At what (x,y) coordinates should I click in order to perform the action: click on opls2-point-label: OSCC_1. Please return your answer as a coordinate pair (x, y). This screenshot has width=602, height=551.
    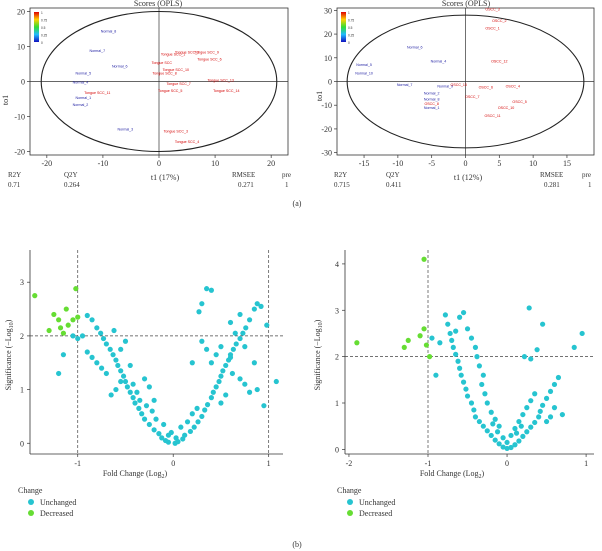
    Looking at the image, I should click on (492, 28).